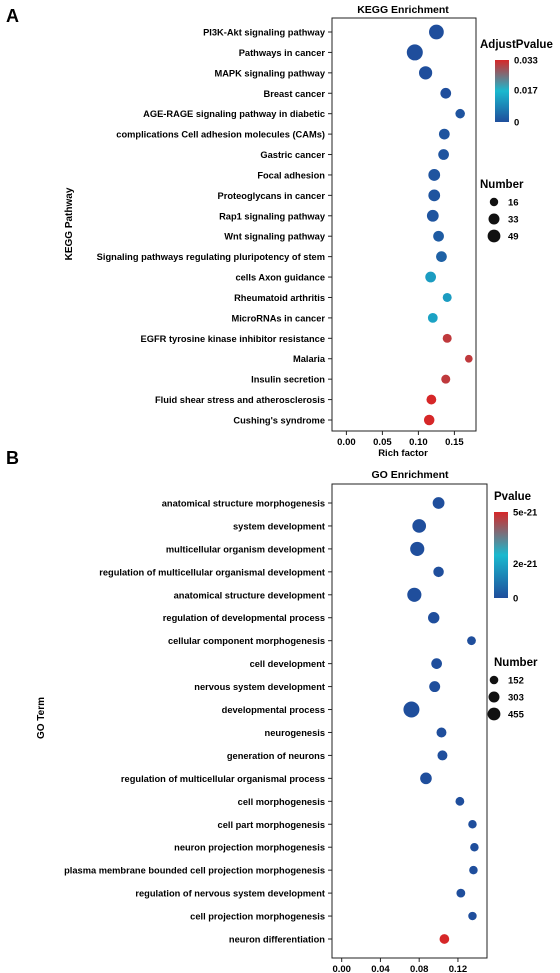 The width and height of the screenshot is (560, 973). Describe the element at coordinates (512, 497) in the screenshot. I see `color-legend-title: Pvalue` at that location.